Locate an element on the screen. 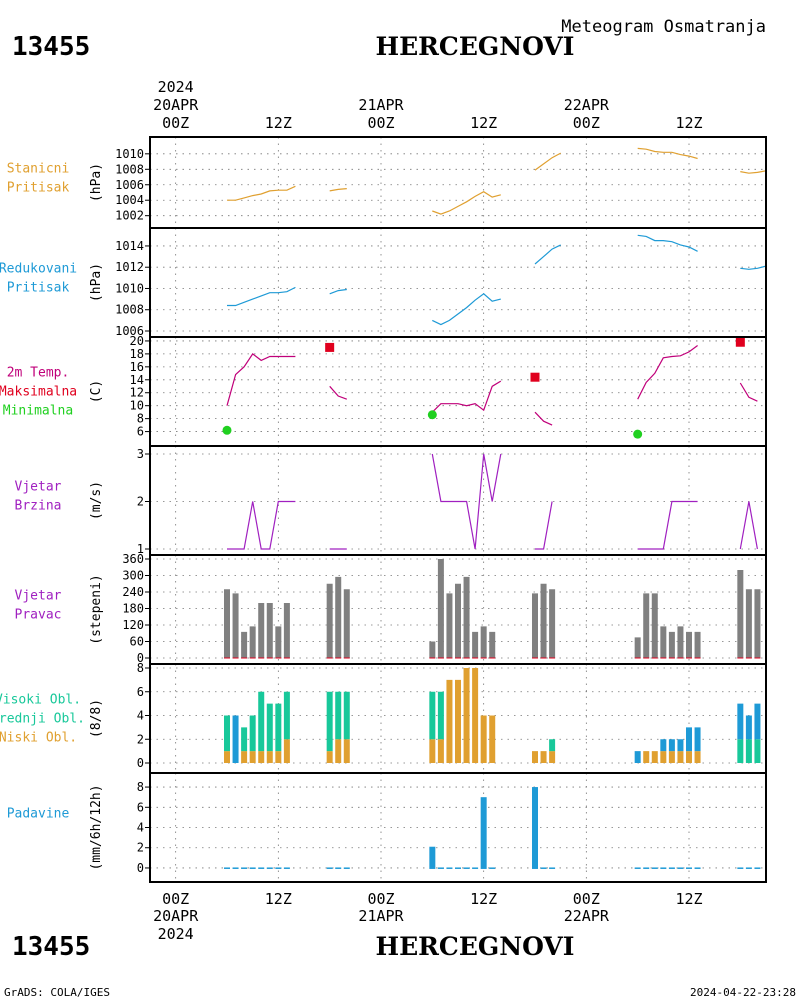  y-tick-label: 2 is located at coordinates (140, 739).